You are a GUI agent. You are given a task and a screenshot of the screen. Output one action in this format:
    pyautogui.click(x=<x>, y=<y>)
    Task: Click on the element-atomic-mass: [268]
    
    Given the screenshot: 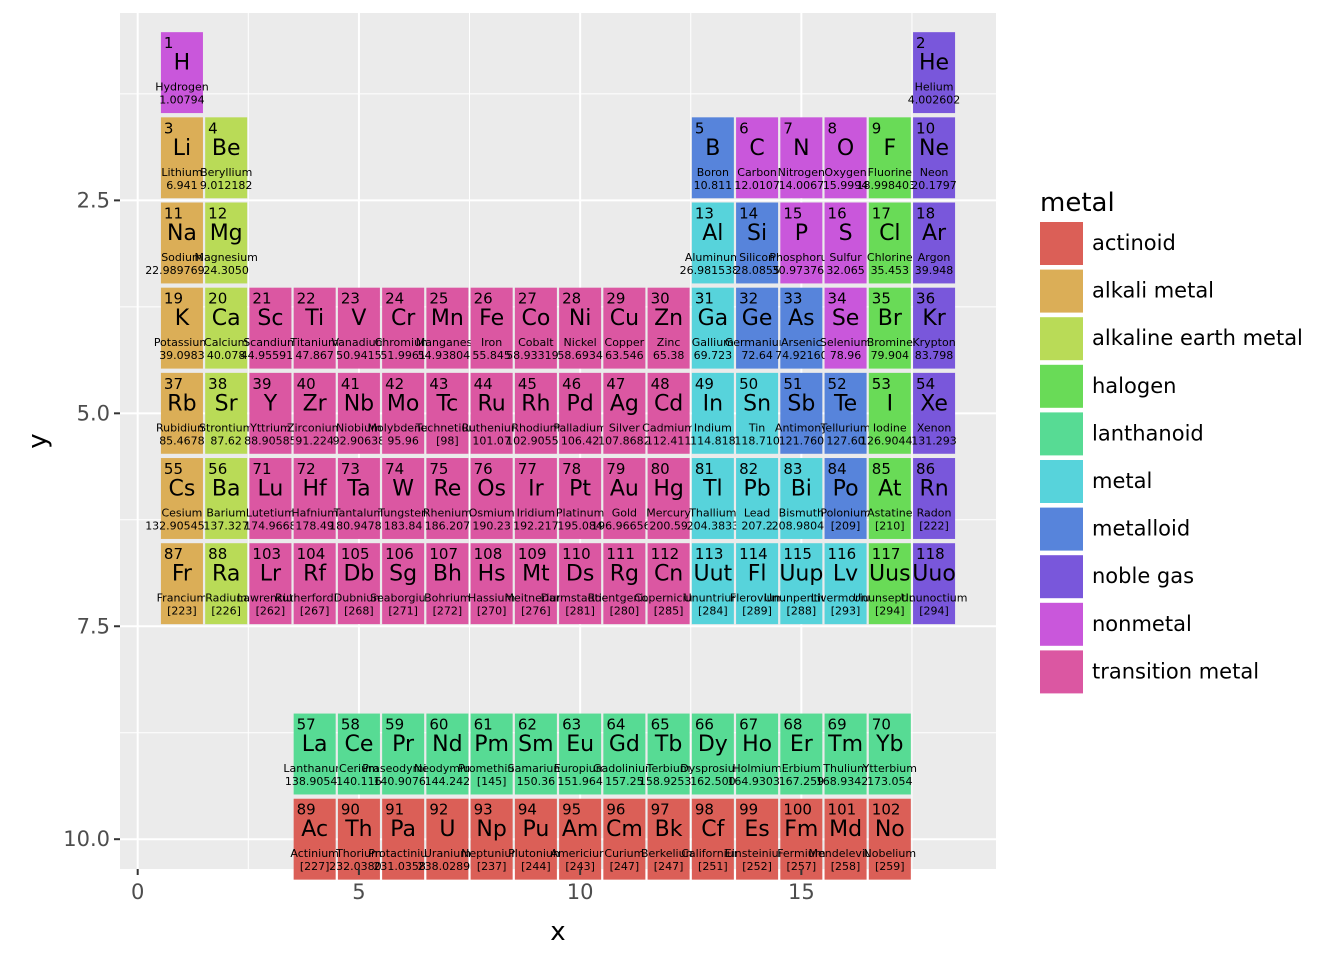 What is the action you would take?
    pyautogui.click(x=359, y=611)
    